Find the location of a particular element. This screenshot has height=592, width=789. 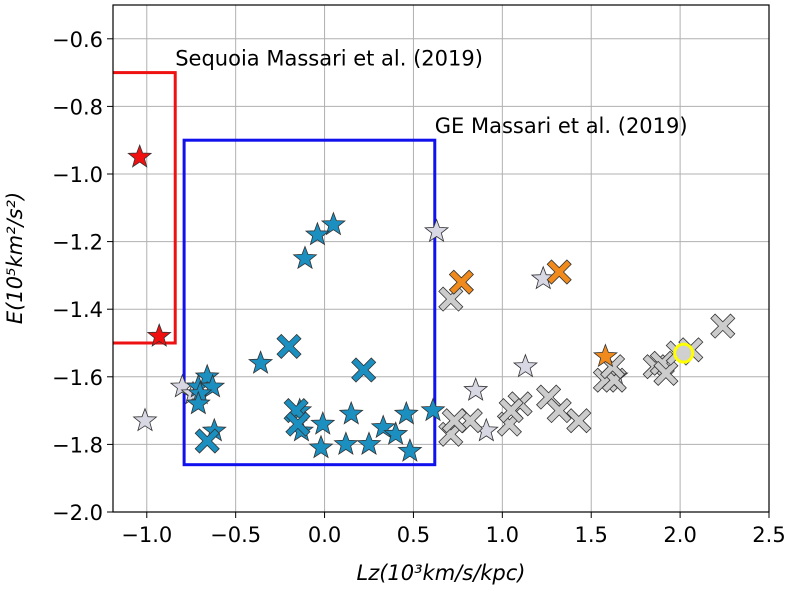

y-tick-label: −1.8 is located at coordinates (77, 445).